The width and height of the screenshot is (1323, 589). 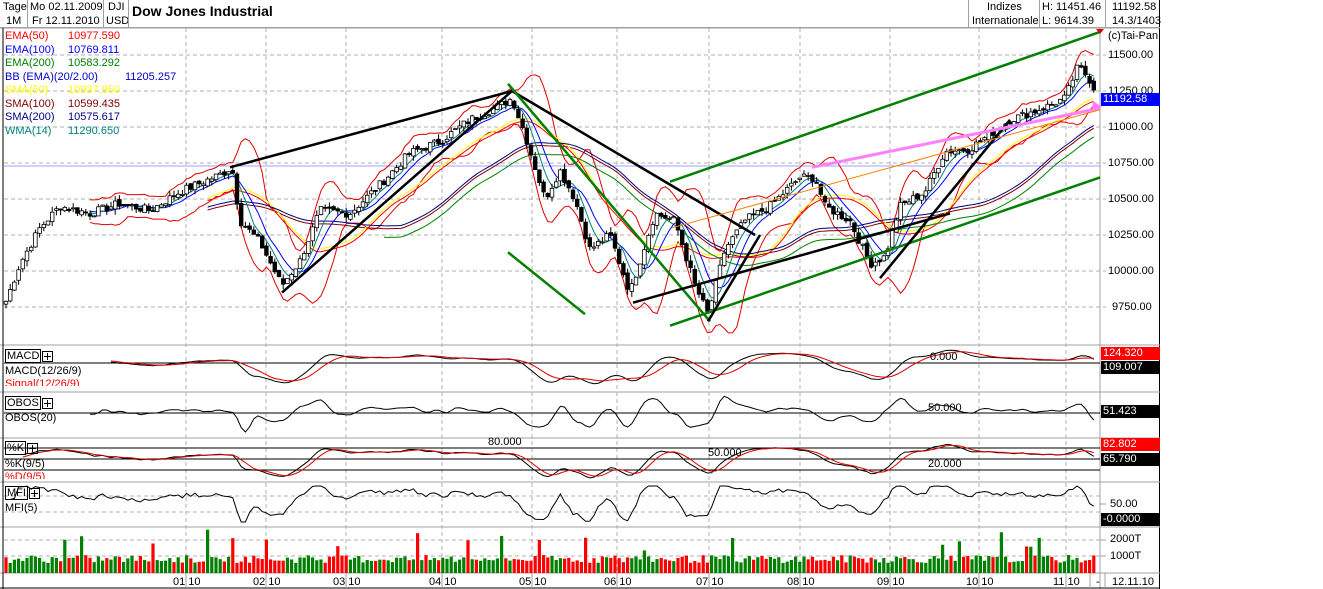 I want to click on macd-sub-label: MACD(12/26/9), so click(x=43, y=371).